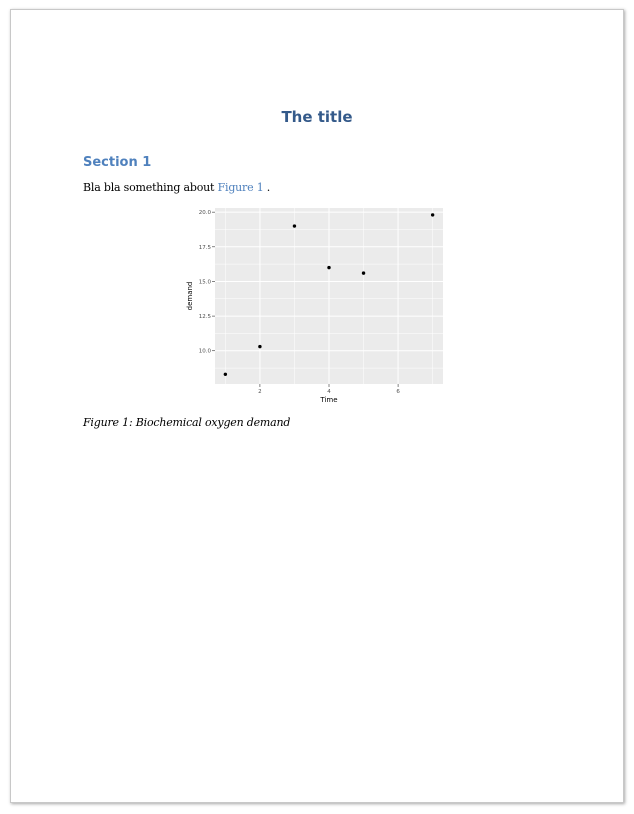 The image size is (634, 814). Describe the element at coordinates (190, 296) in the screenshot. I see `y-axis-label: demand` at that location.